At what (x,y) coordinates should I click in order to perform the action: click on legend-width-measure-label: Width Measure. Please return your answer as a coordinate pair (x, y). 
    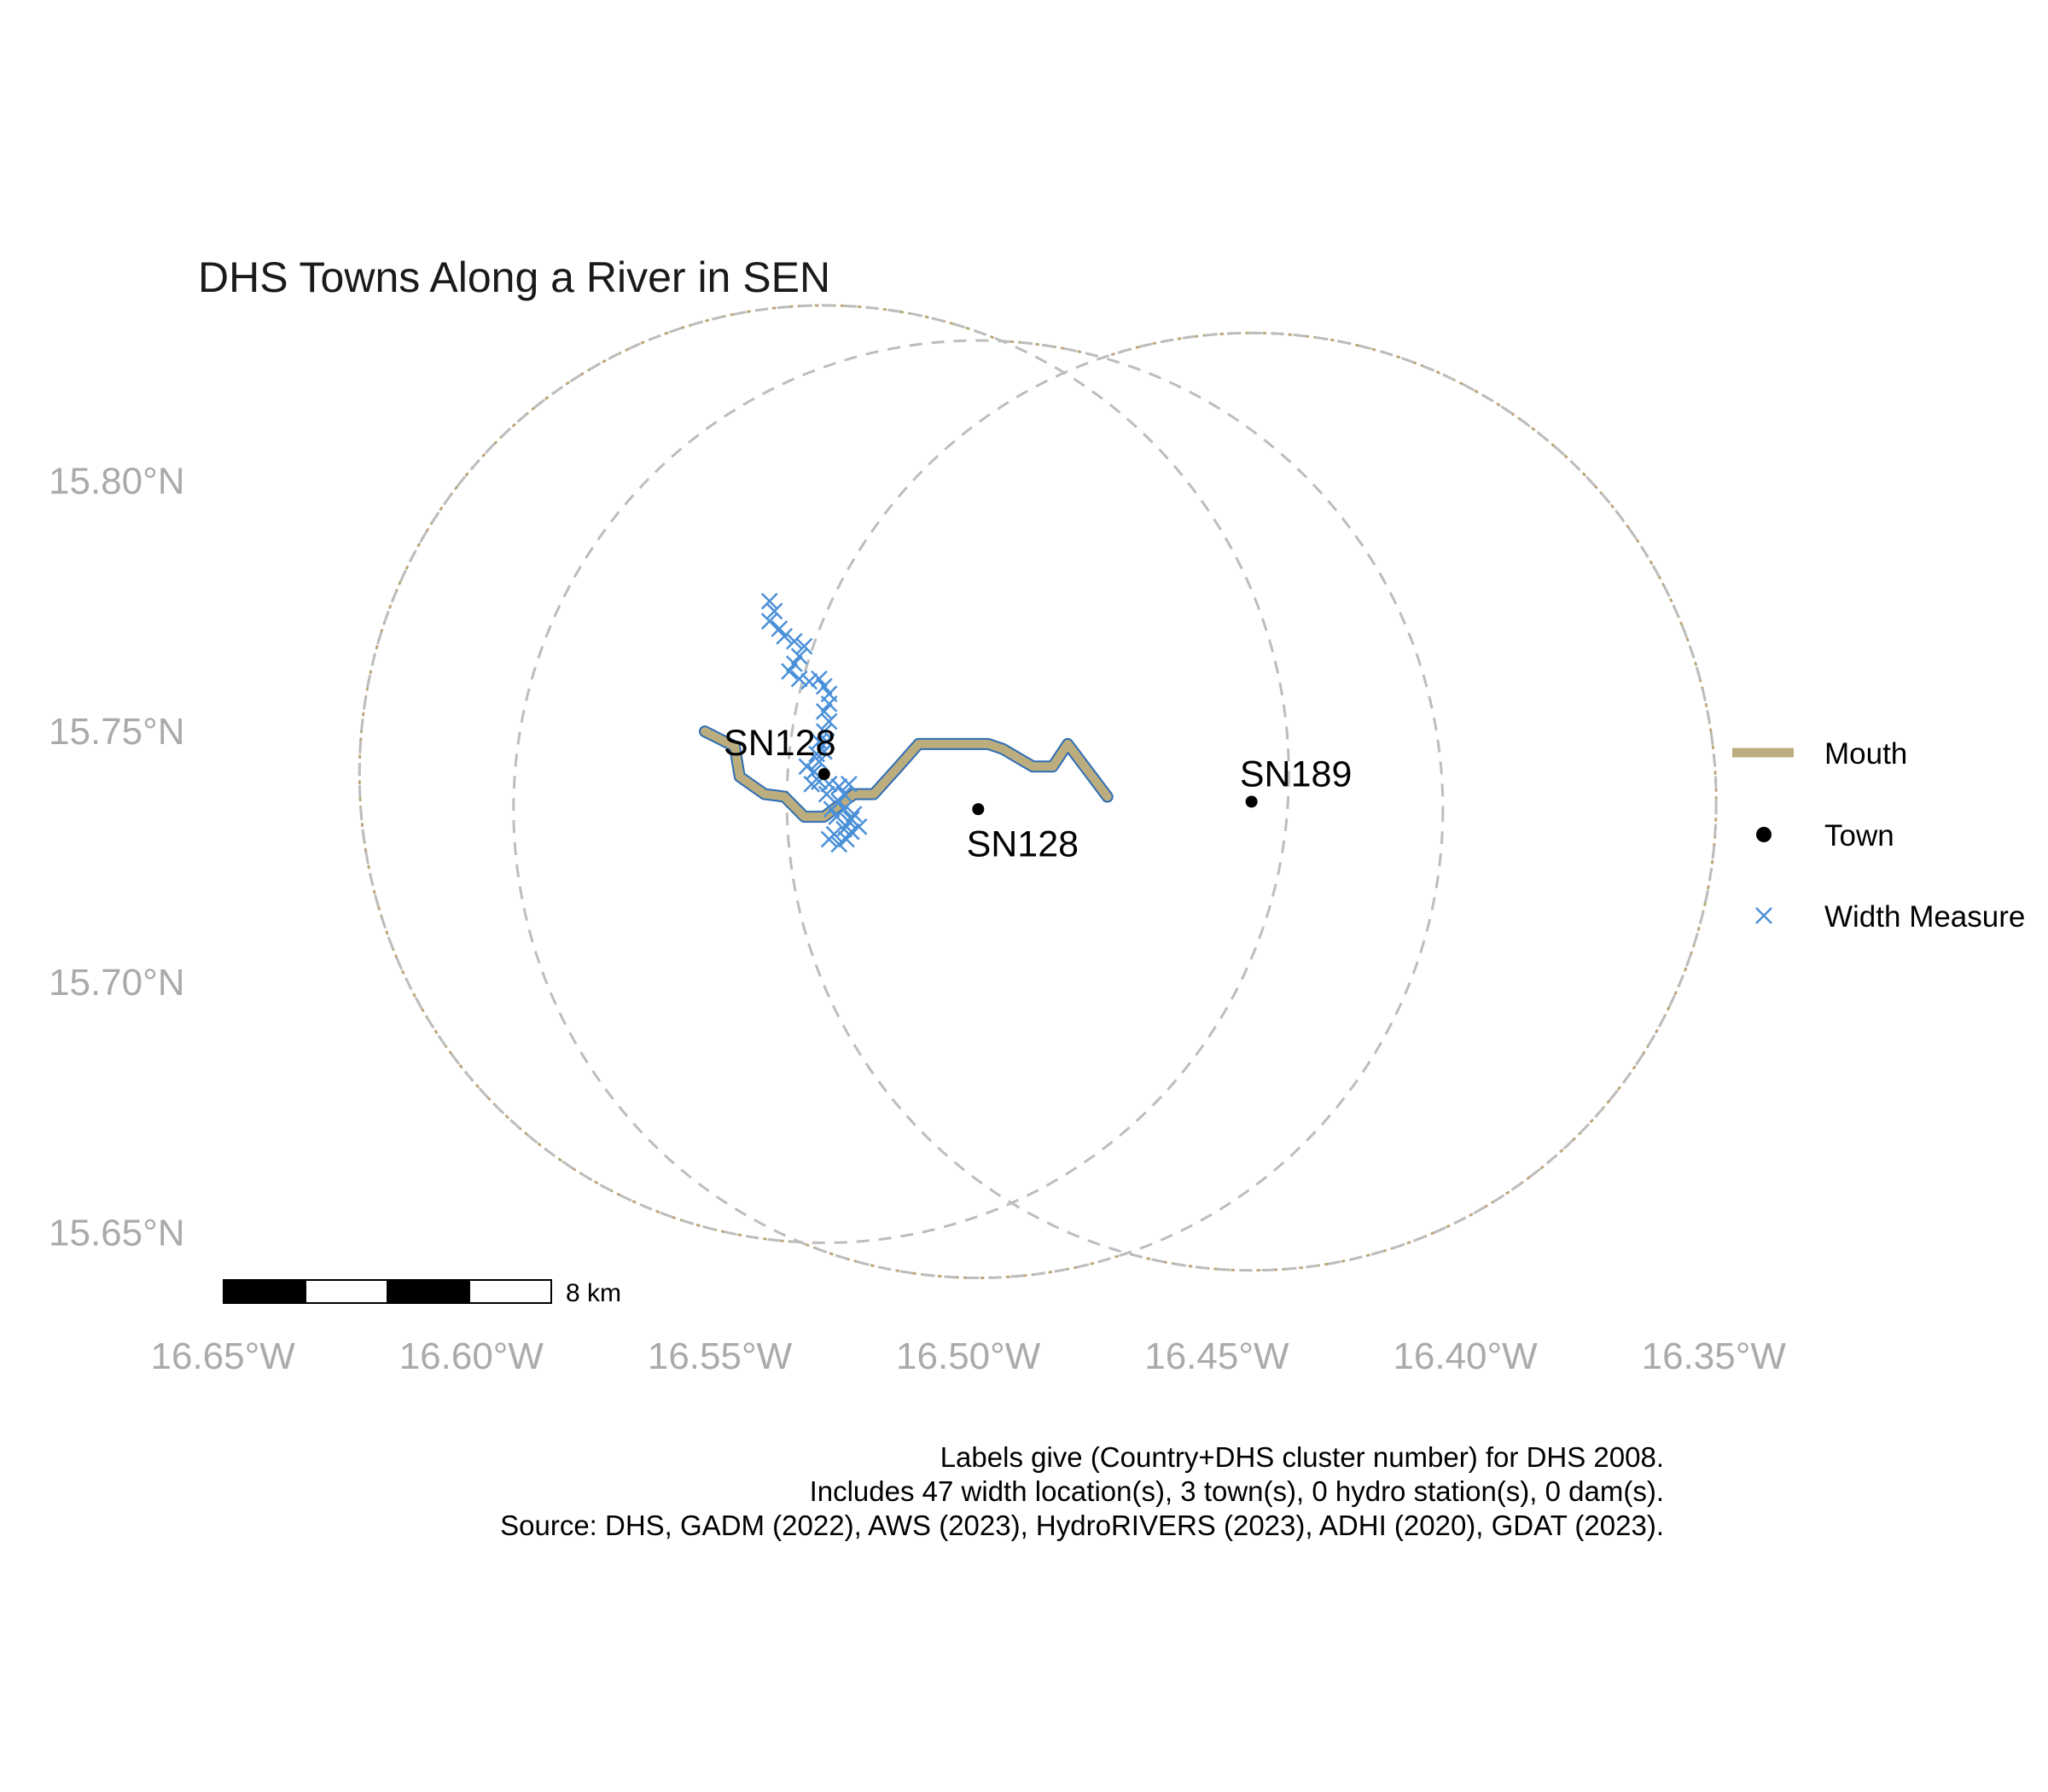
    Looking at the image, I should click on (1925, 917).